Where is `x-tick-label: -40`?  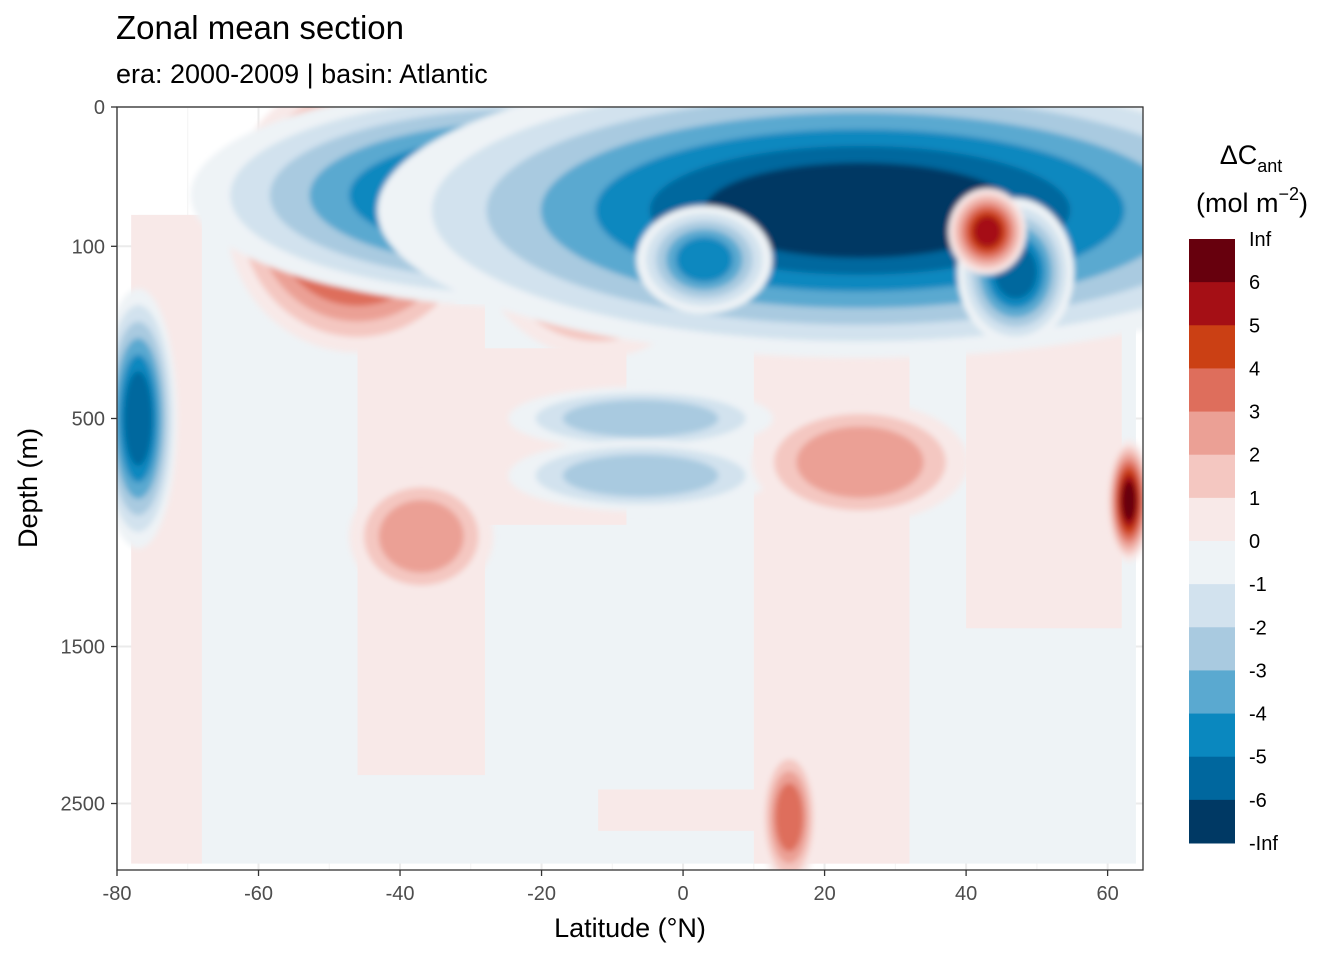 x-tick-label: -40 is located at coordinates (400, 894).